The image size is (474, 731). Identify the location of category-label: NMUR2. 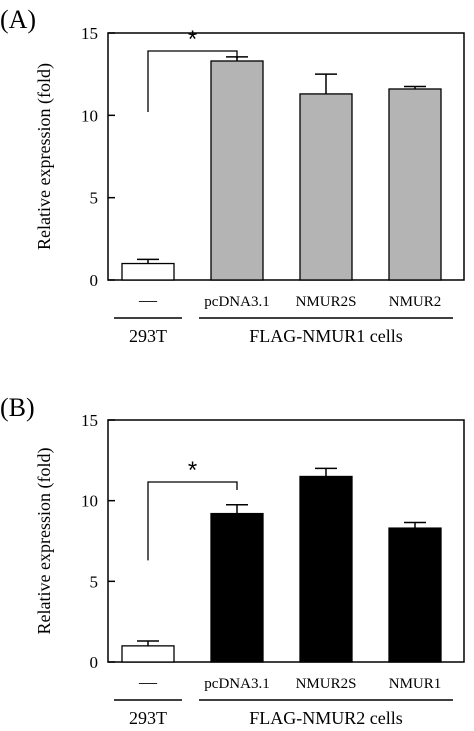
(415, 302).